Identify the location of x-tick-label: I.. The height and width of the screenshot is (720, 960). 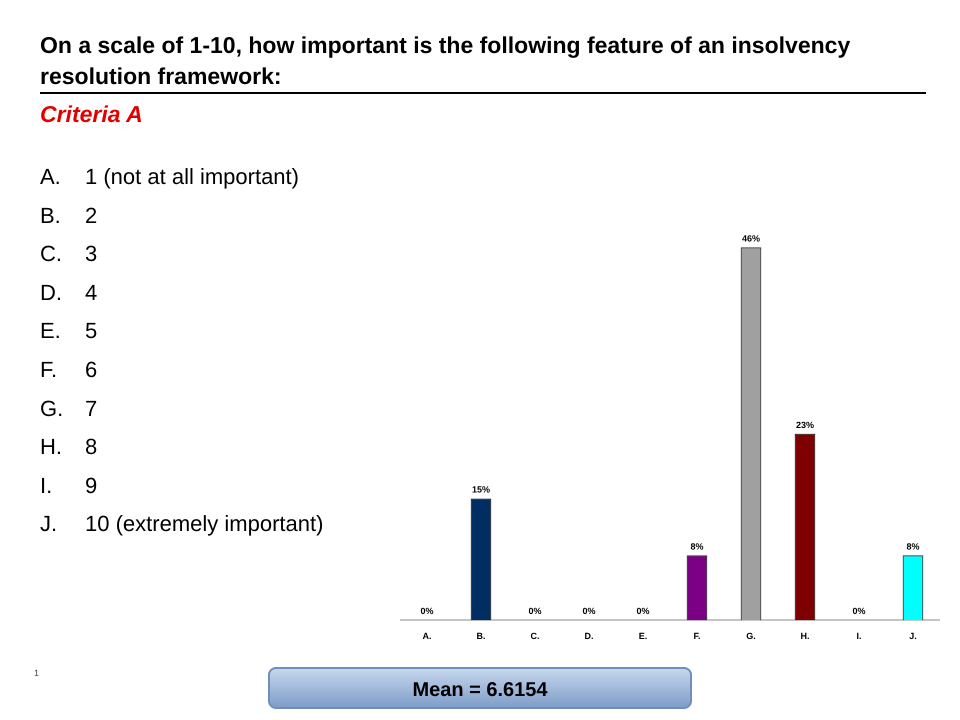
(859, 636).